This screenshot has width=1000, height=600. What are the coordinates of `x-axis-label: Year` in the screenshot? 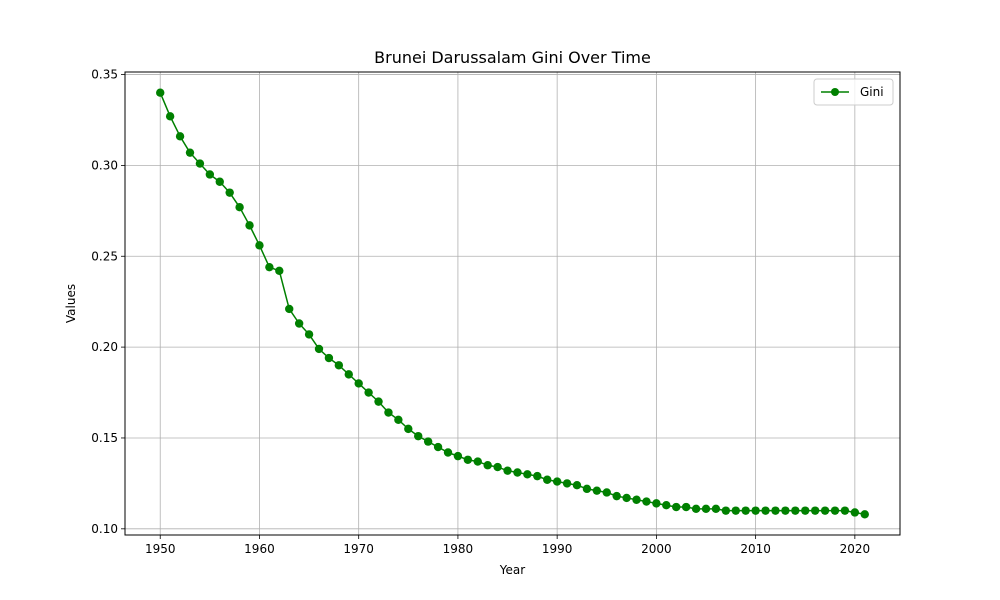 It's located at (512, 570).